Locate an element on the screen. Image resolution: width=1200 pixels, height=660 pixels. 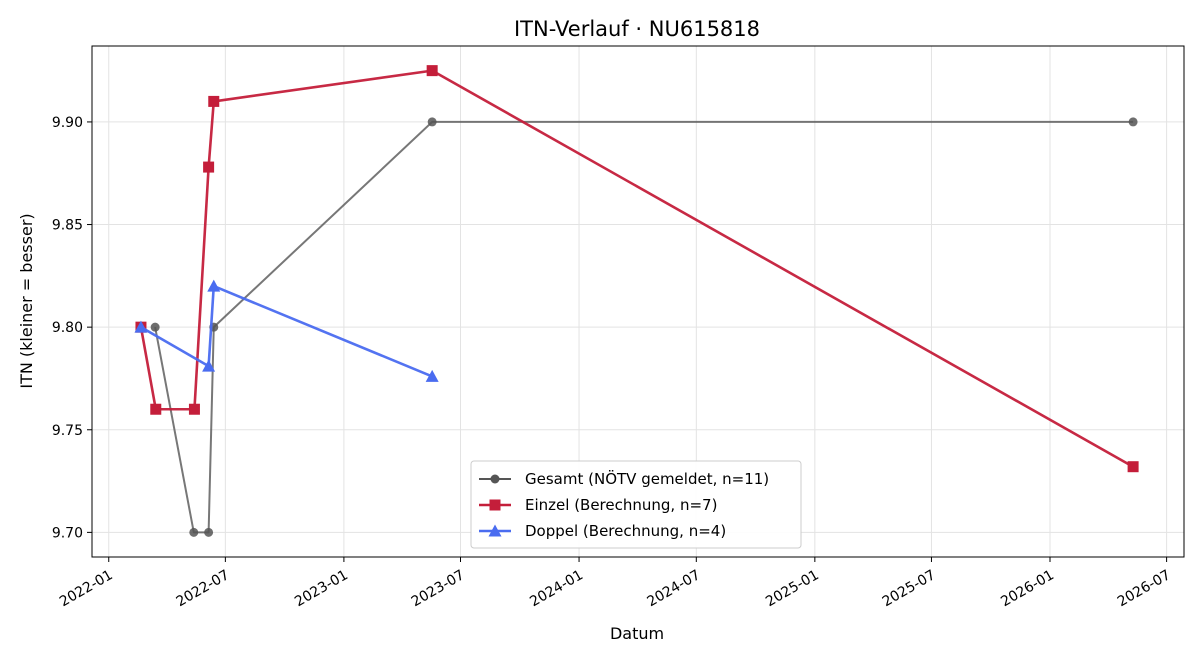
y-tick-label: 9.75 is located at coordinates (67, 431).